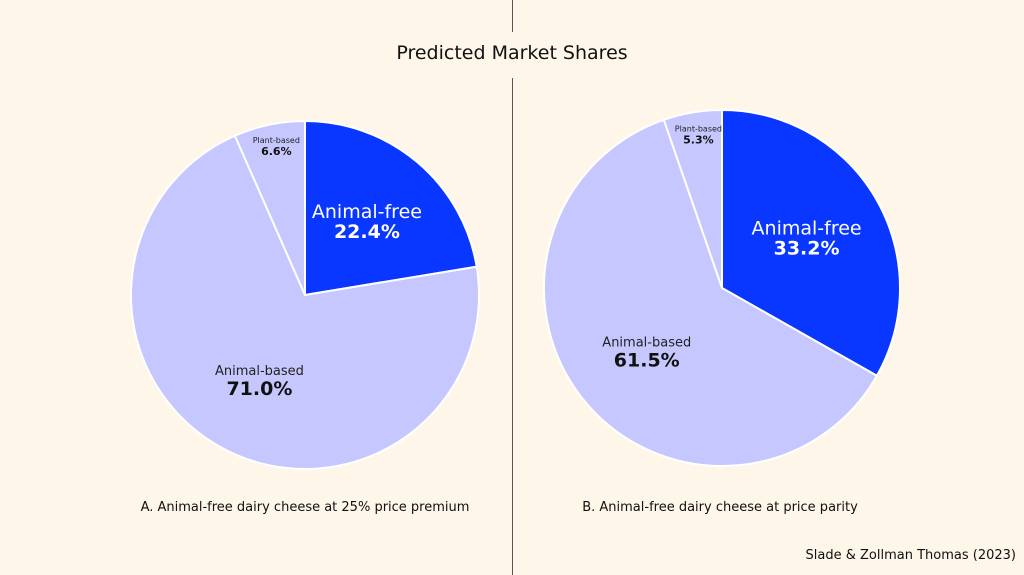 The image size is (1024, 575). Describe the element at coordinates (692, 198) in the screenshot. I see `slice-1-plant-based` at that location.